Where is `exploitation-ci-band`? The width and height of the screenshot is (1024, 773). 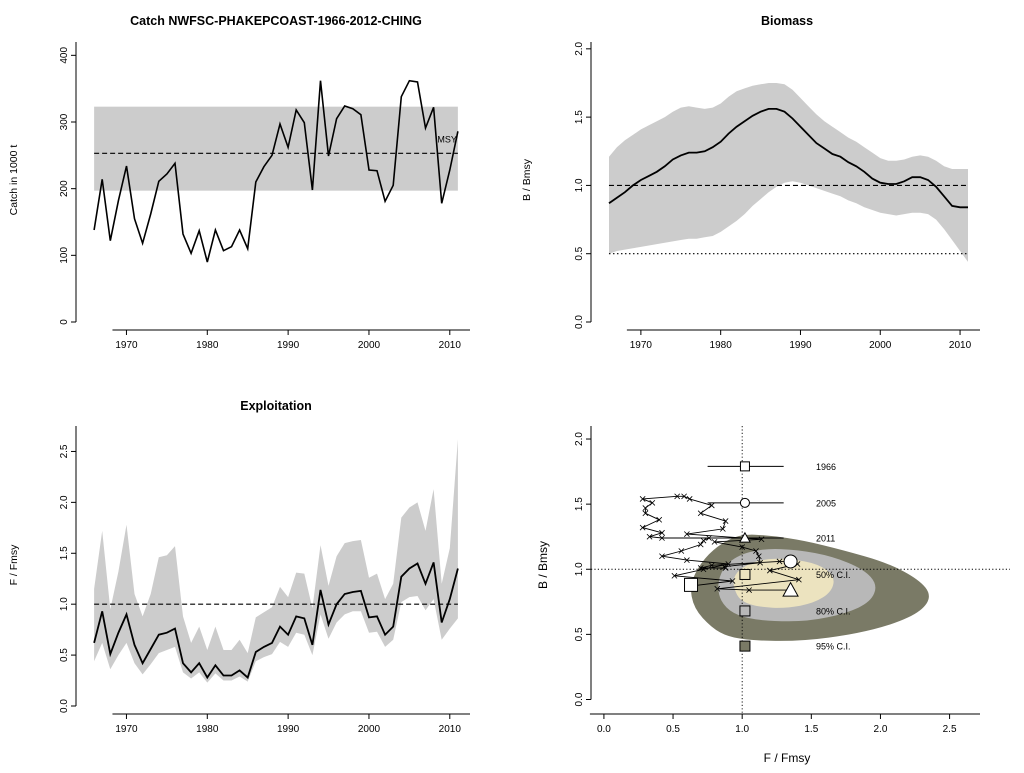 exploitation-ci-band is located at coordinates (276, 561).